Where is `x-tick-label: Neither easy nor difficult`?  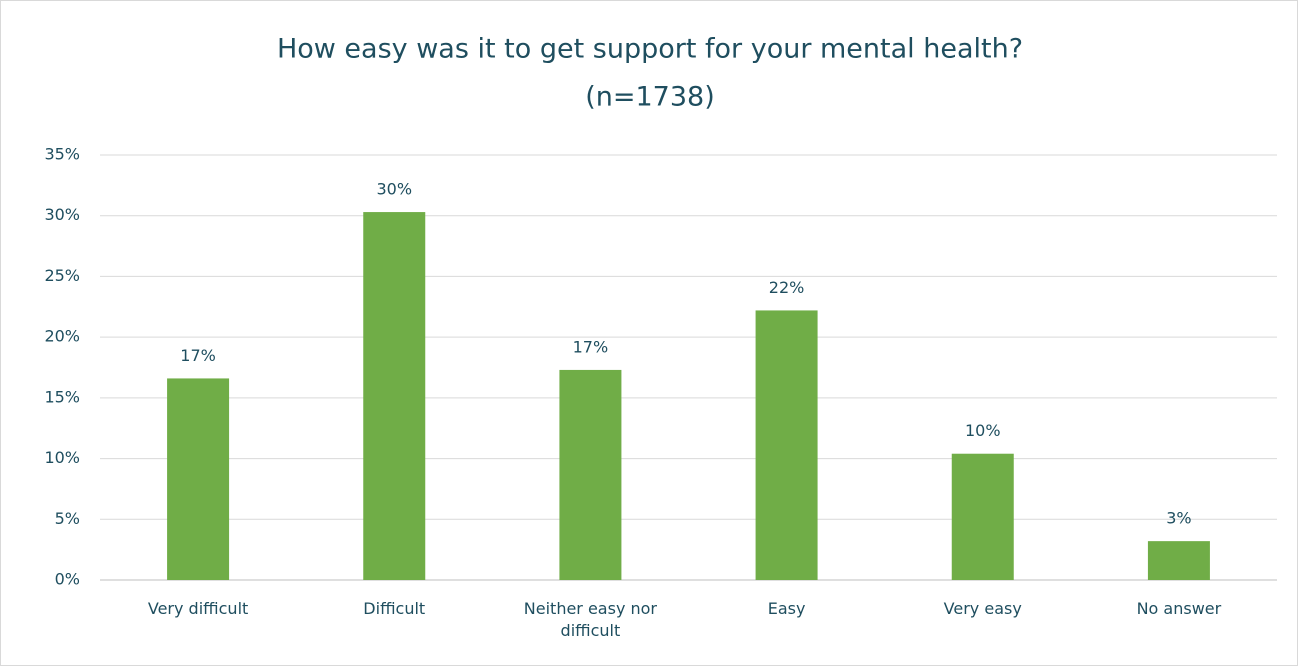
x-tick-label: Neither easy nor difficult is located at coordinates (590, 619).